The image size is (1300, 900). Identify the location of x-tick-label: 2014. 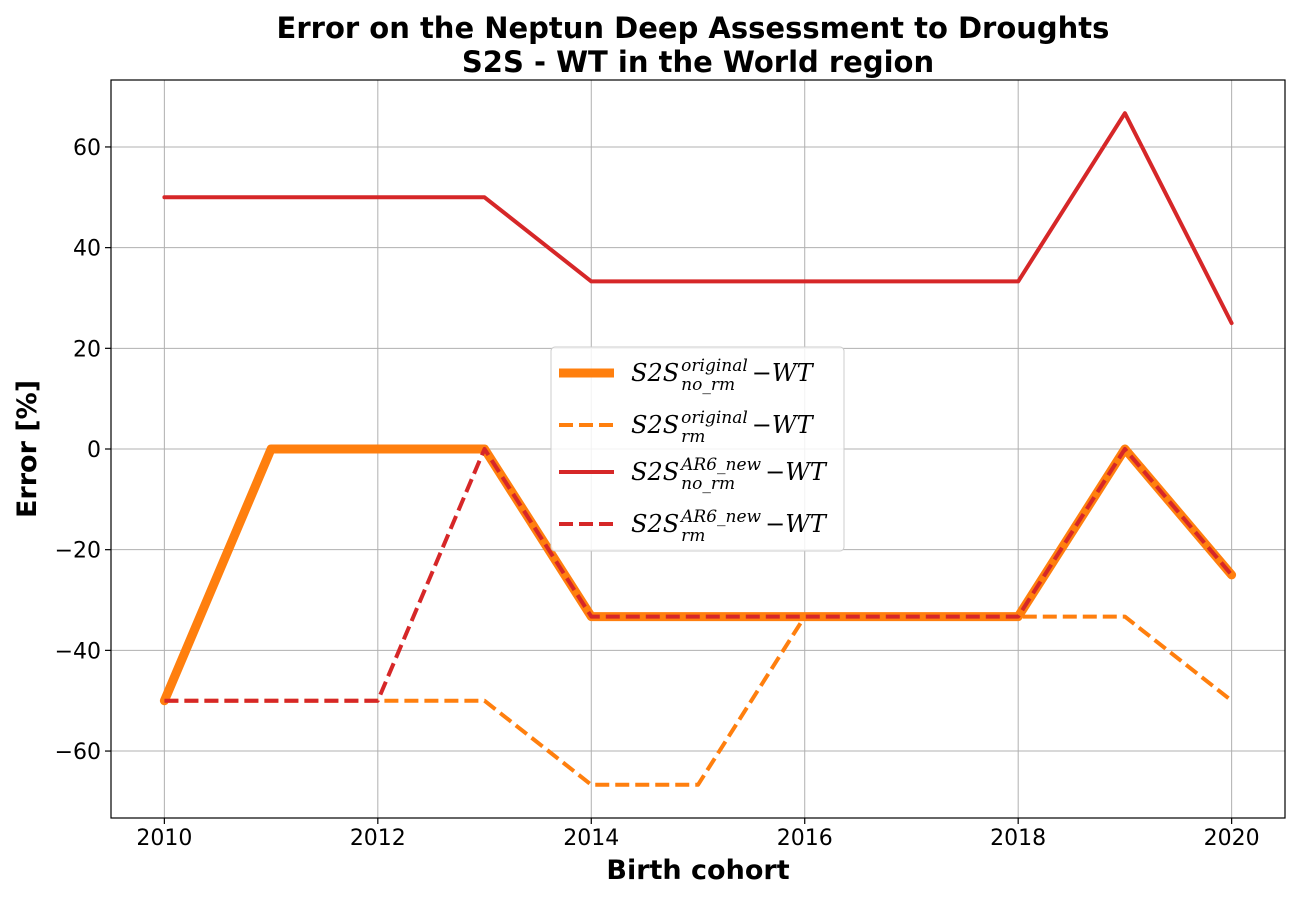
(591, 838).